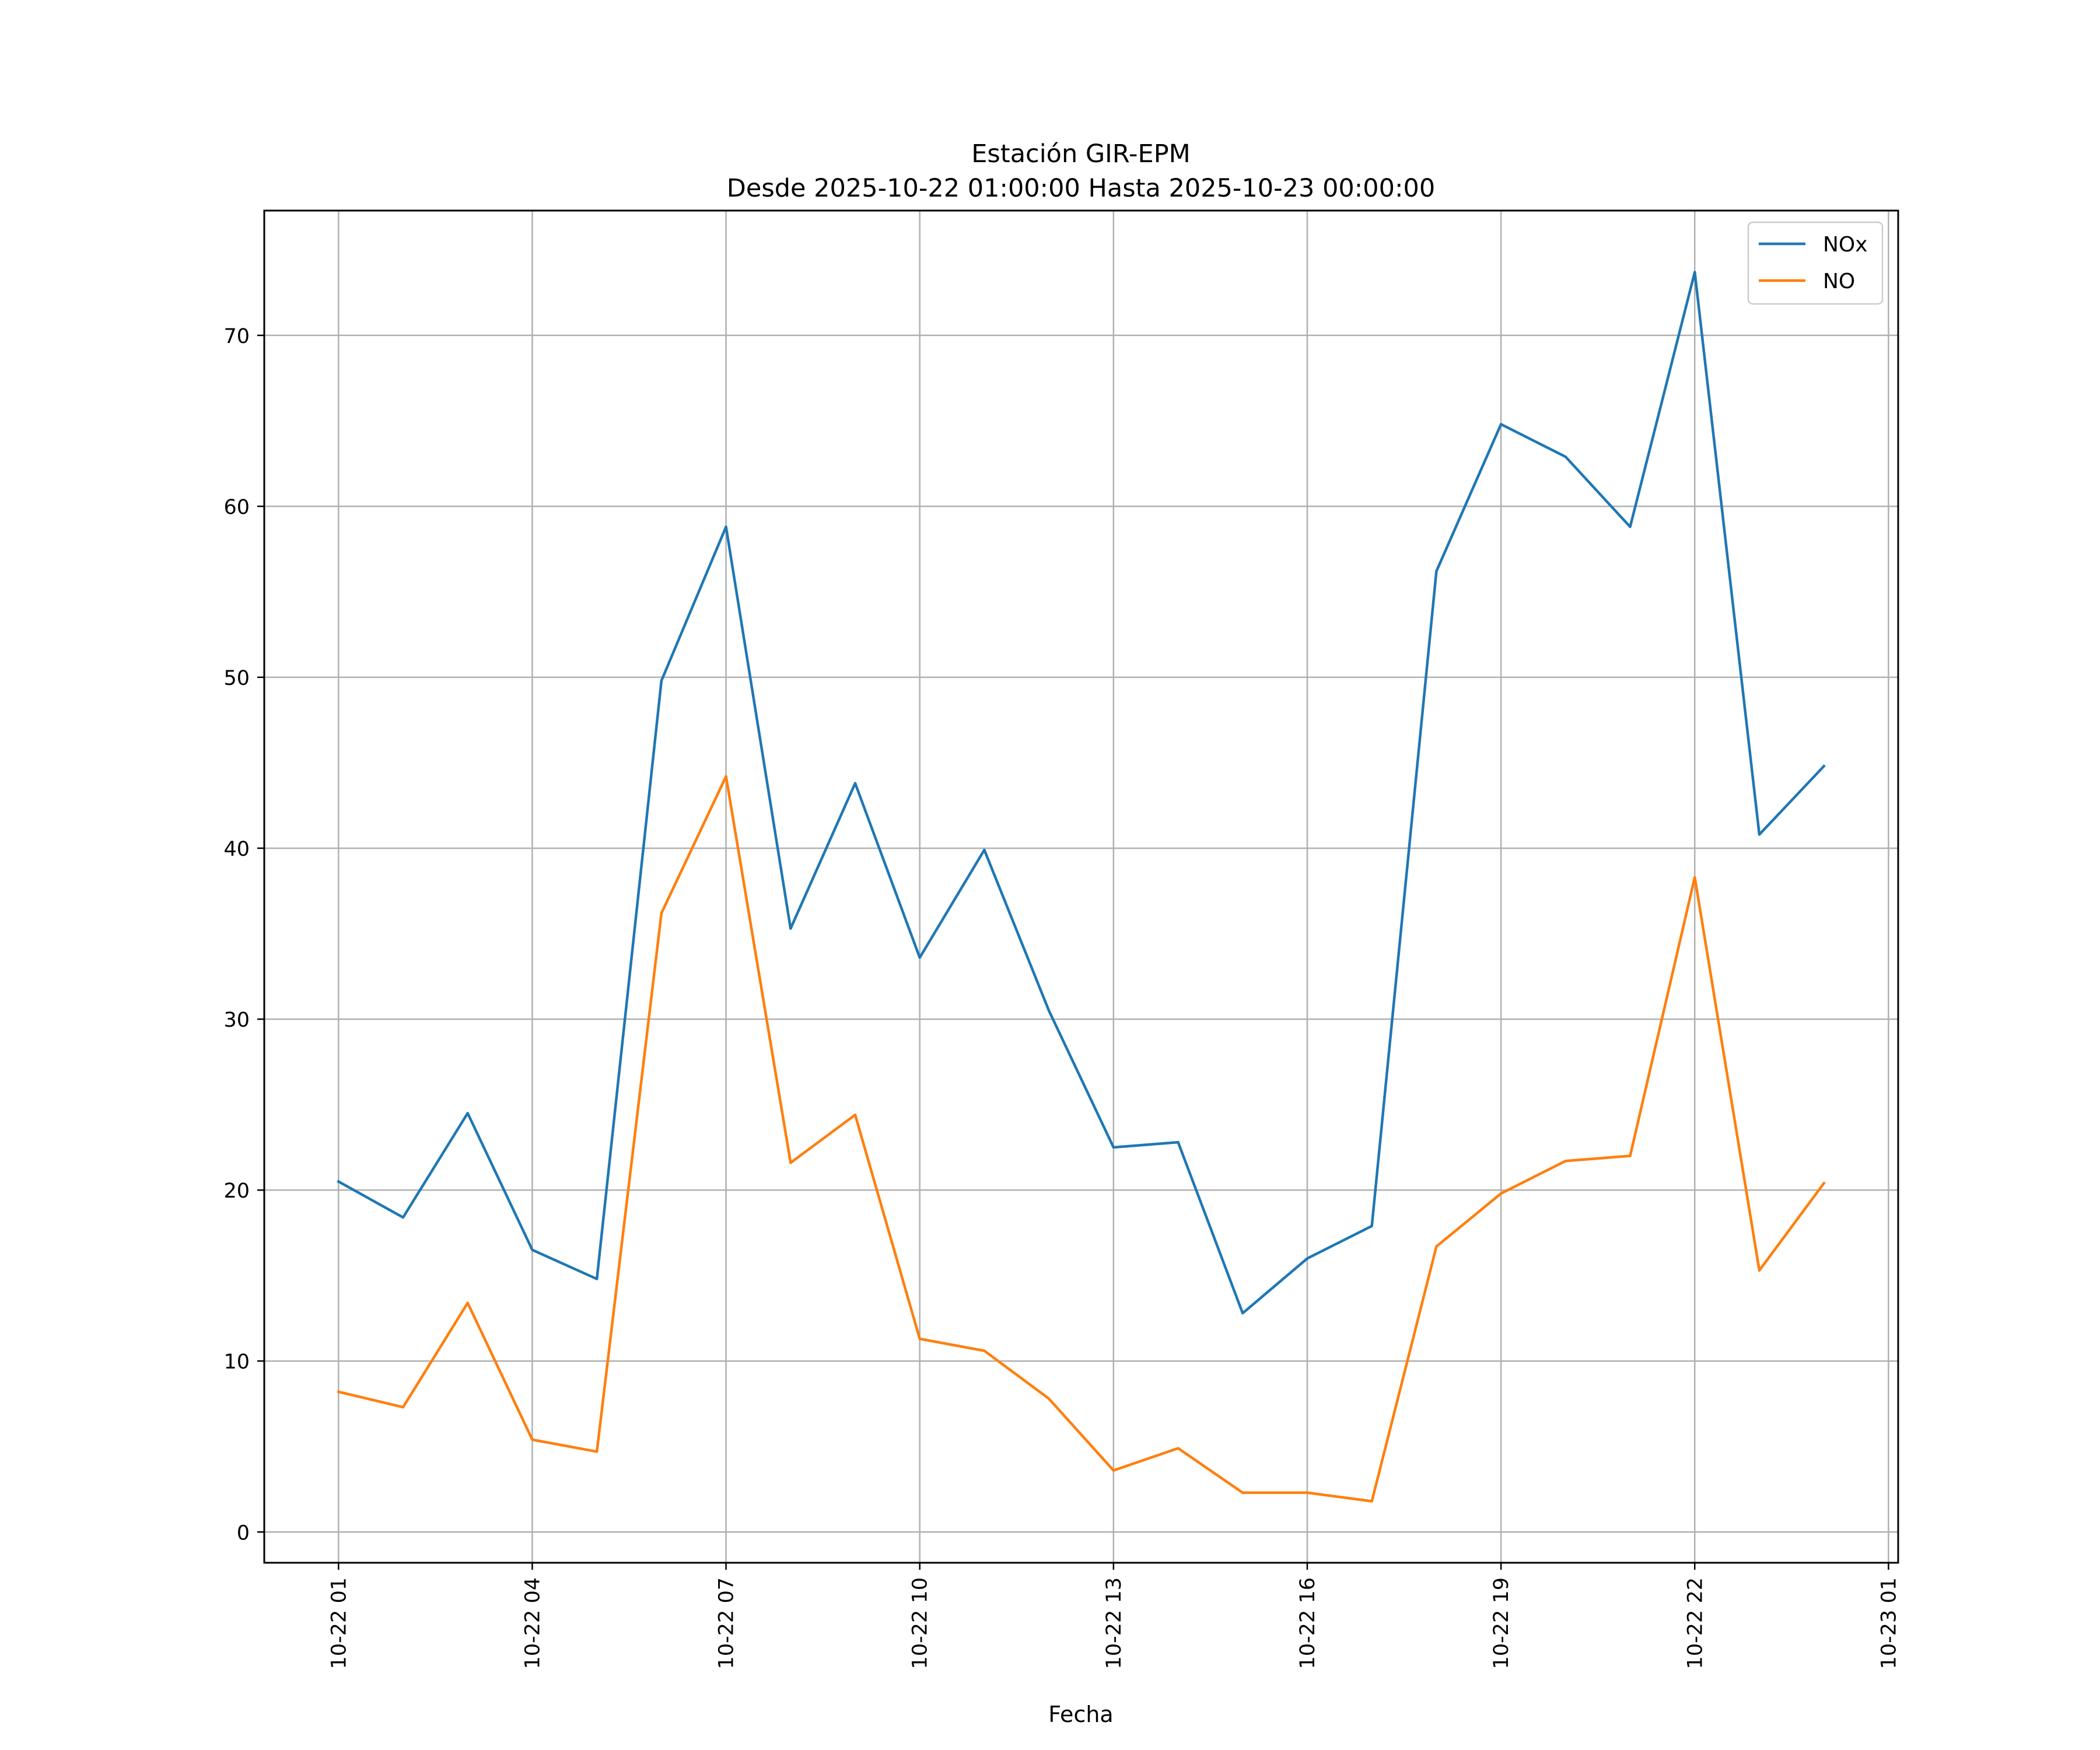 This screenshot has width=2100, height=1750. I want to click on y-tick-label: 50, so click(236, 678).